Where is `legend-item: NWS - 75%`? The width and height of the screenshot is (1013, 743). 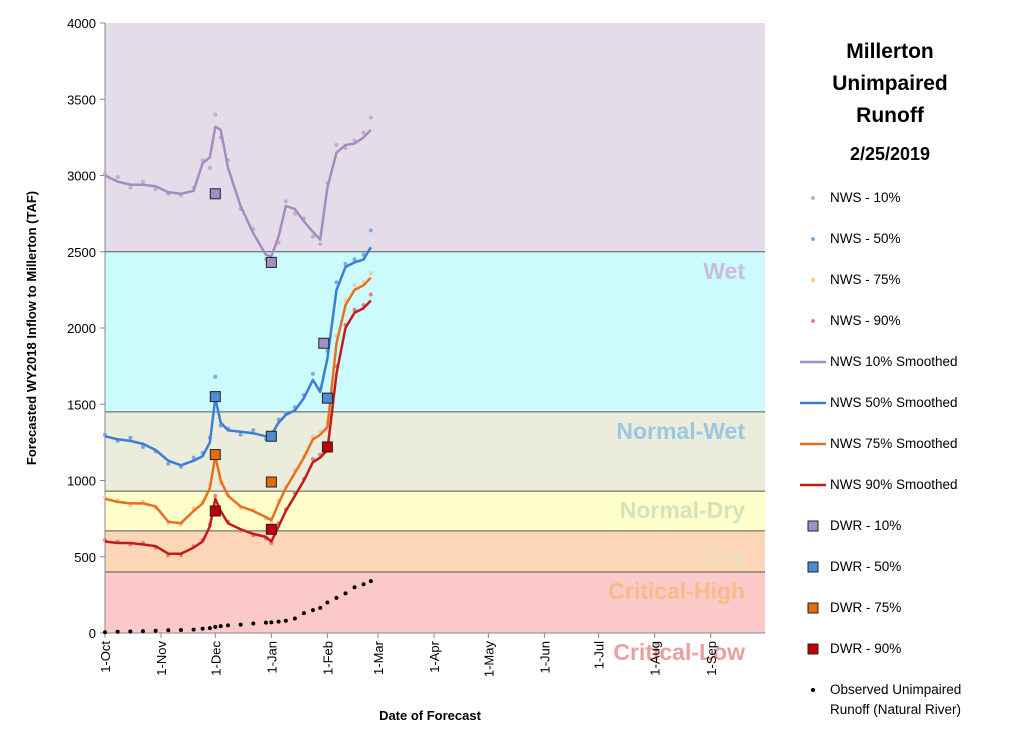
legend-item: NWS - 75% is located at coordinates (895, 280).